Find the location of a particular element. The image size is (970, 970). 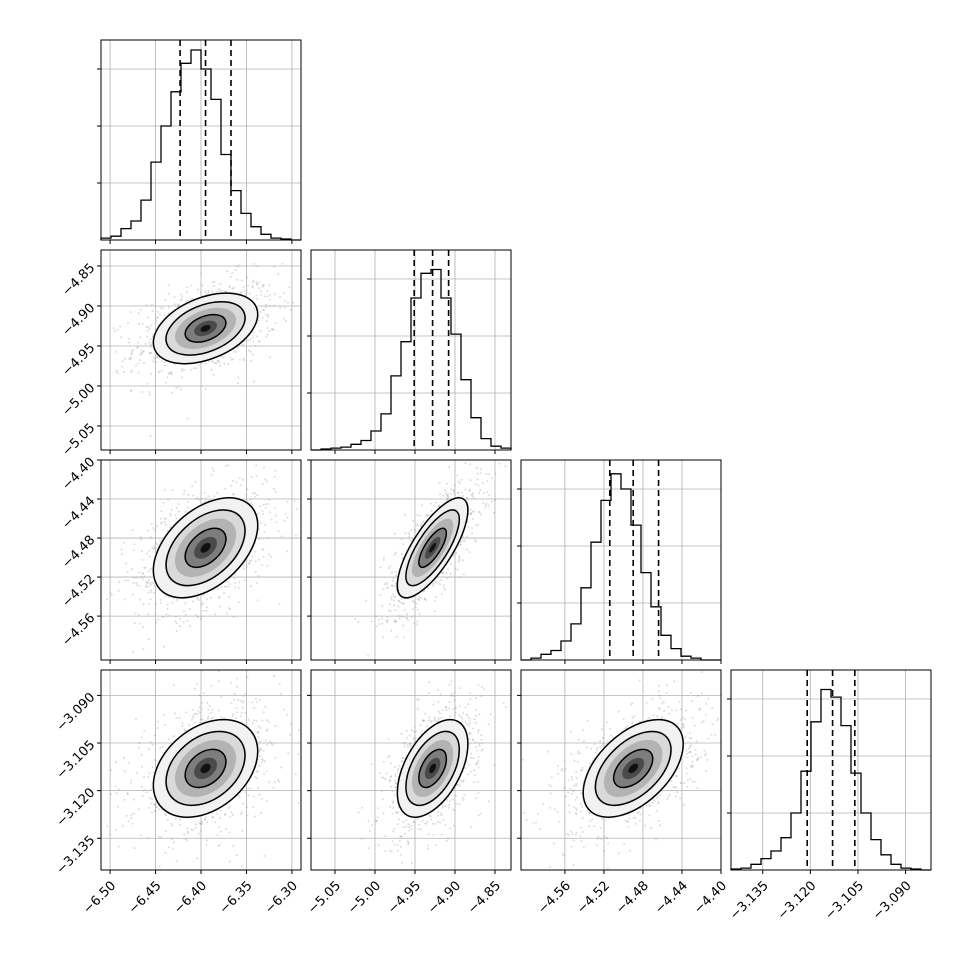

contour-line is located at coordinates (433, 548).